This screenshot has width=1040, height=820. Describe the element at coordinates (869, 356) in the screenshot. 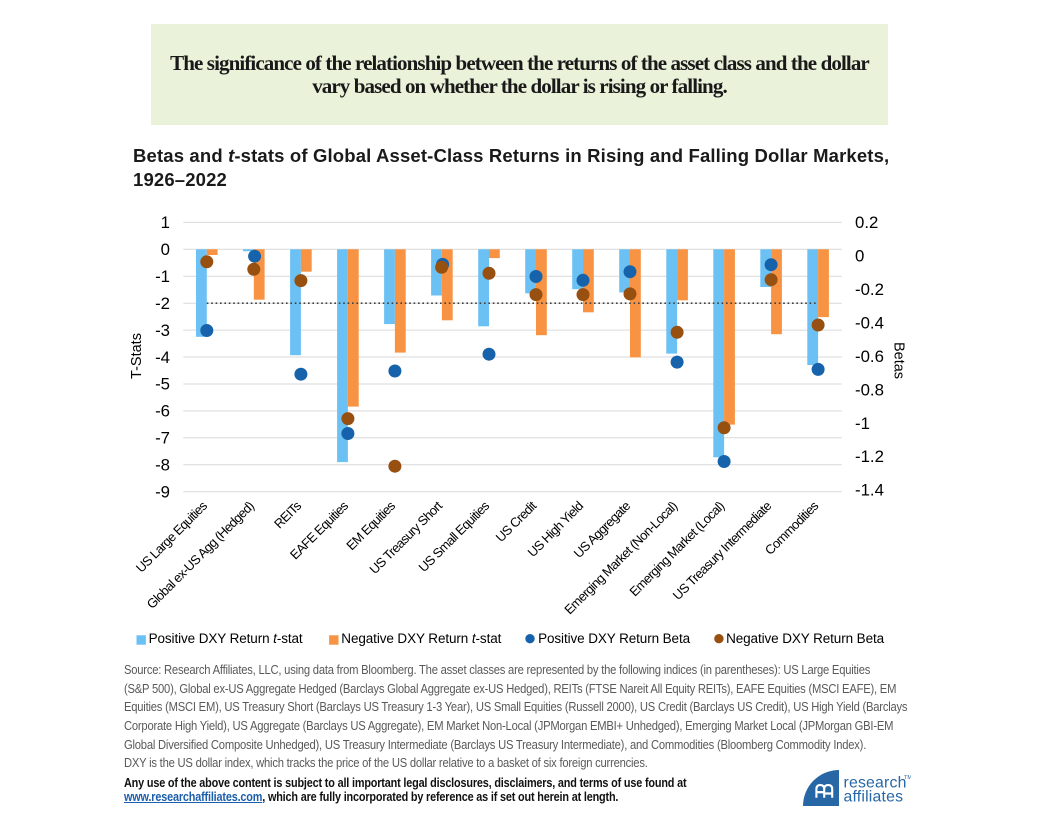

I see `svg-text: -0.6` at that location.